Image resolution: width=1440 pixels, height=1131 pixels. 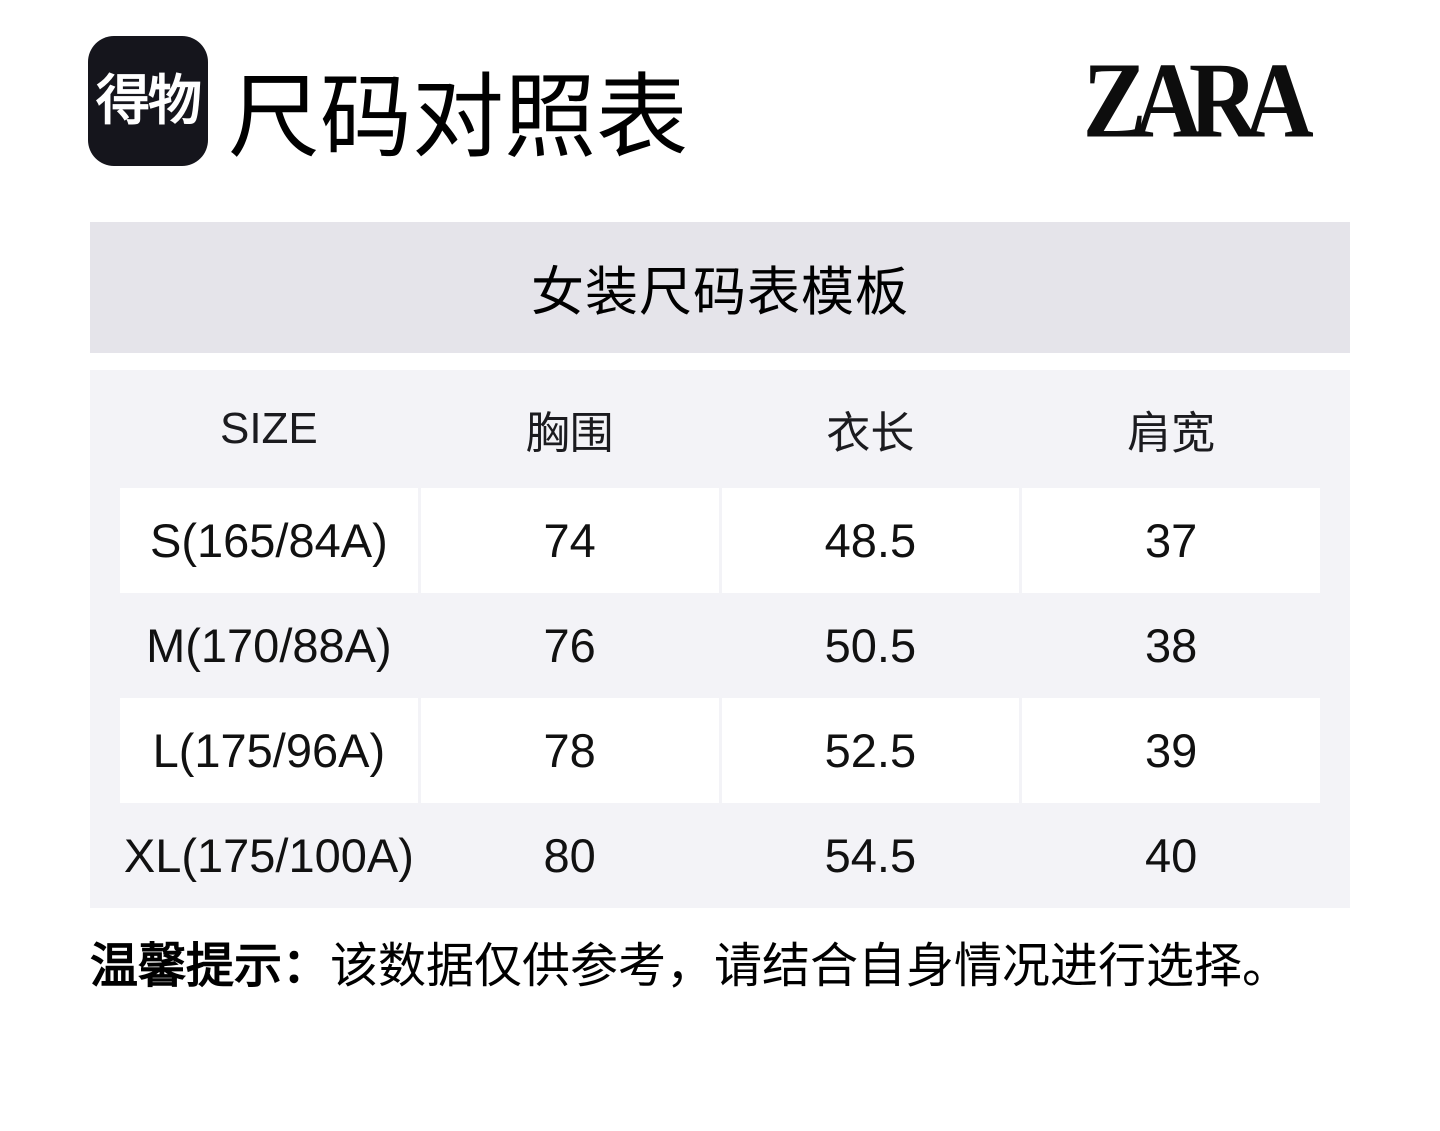 What do you see at coordinates (870, 750) in the screenshot?
I see `cell-length: 52.5` at bounding box center [870, 750].